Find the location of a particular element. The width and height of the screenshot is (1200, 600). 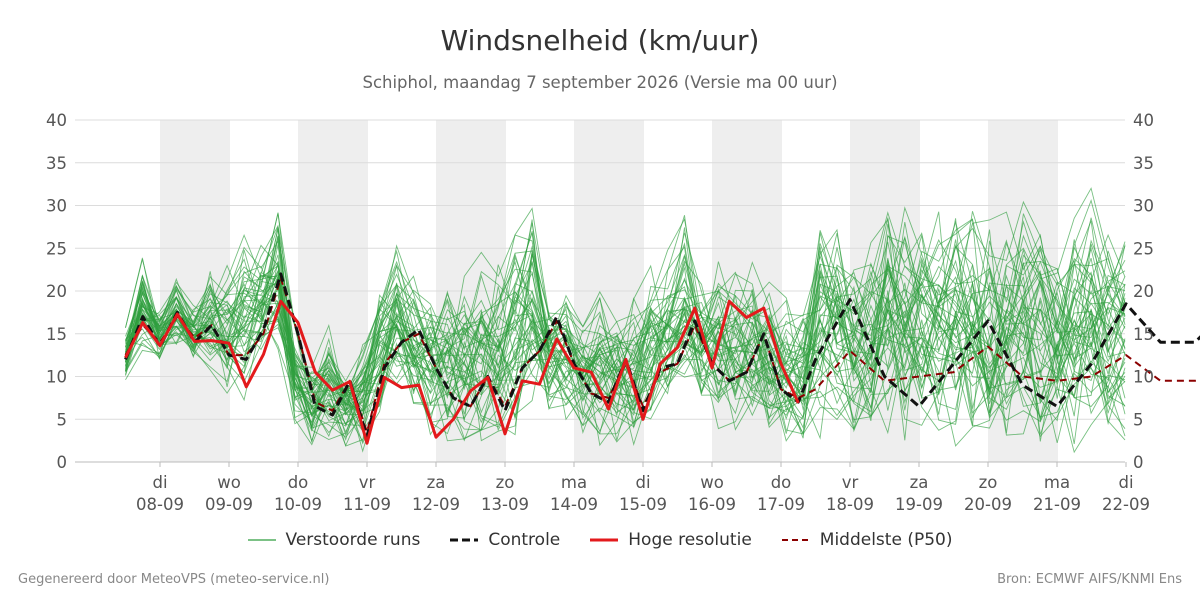

legend-item-verstoorde-runs: Verstoorde runs is located at coordinates (334, 540).